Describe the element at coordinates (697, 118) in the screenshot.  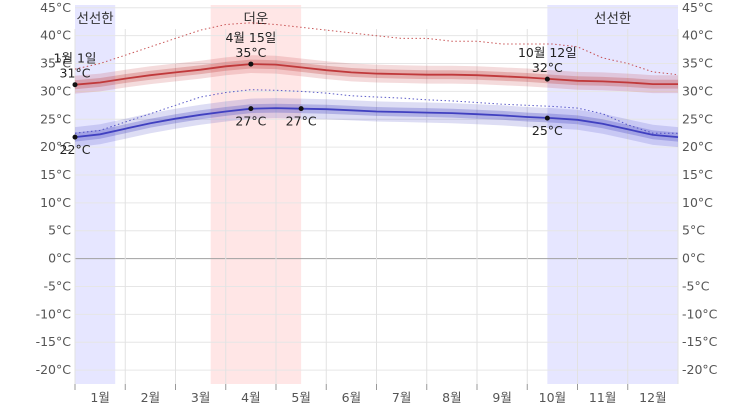
I see `y-tick-label-right: 25°C` at that location.